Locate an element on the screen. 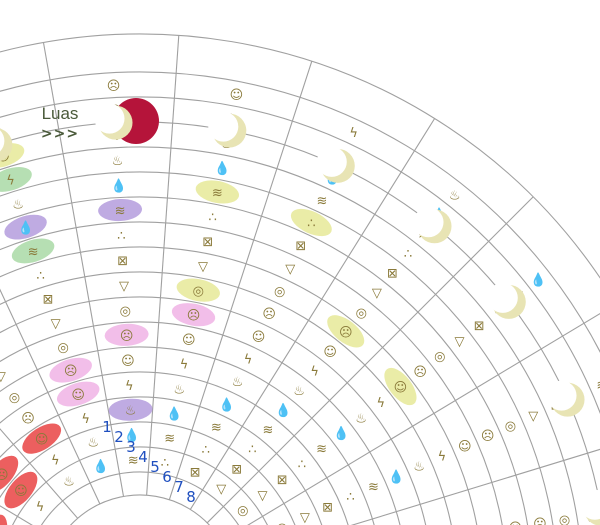  row-number: 4 is located at coordinates (143, 457).